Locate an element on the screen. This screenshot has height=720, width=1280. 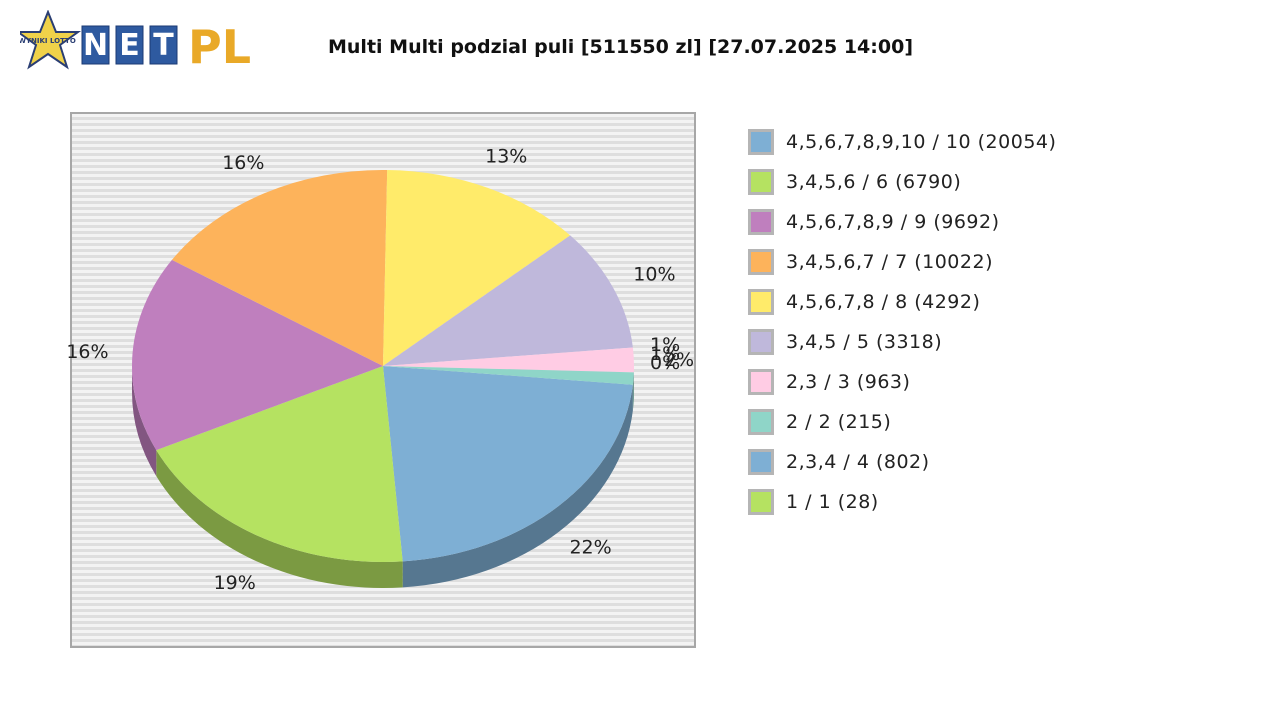
pie-pct-label-3: 16% is located at coordinates (243, 163).